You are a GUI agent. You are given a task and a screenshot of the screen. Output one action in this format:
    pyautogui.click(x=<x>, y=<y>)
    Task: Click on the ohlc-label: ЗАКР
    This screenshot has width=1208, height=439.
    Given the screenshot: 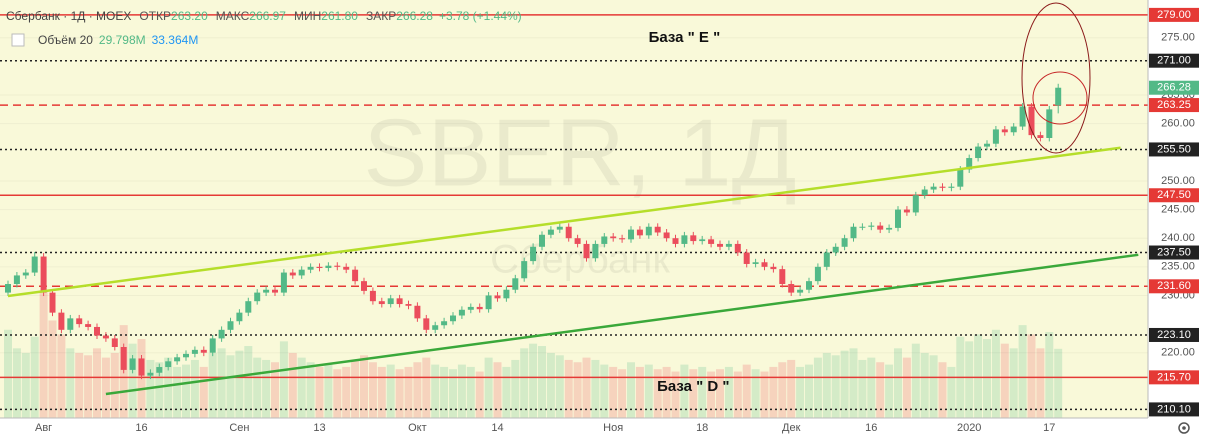 What is the action you would take?
    pyautogui.click(x=381, y=16)
    